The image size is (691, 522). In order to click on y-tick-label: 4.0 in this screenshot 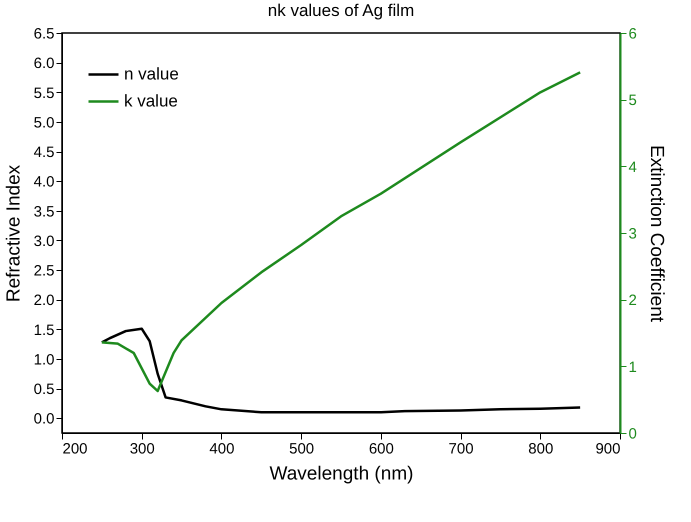, I will do `click(44, 182)`.